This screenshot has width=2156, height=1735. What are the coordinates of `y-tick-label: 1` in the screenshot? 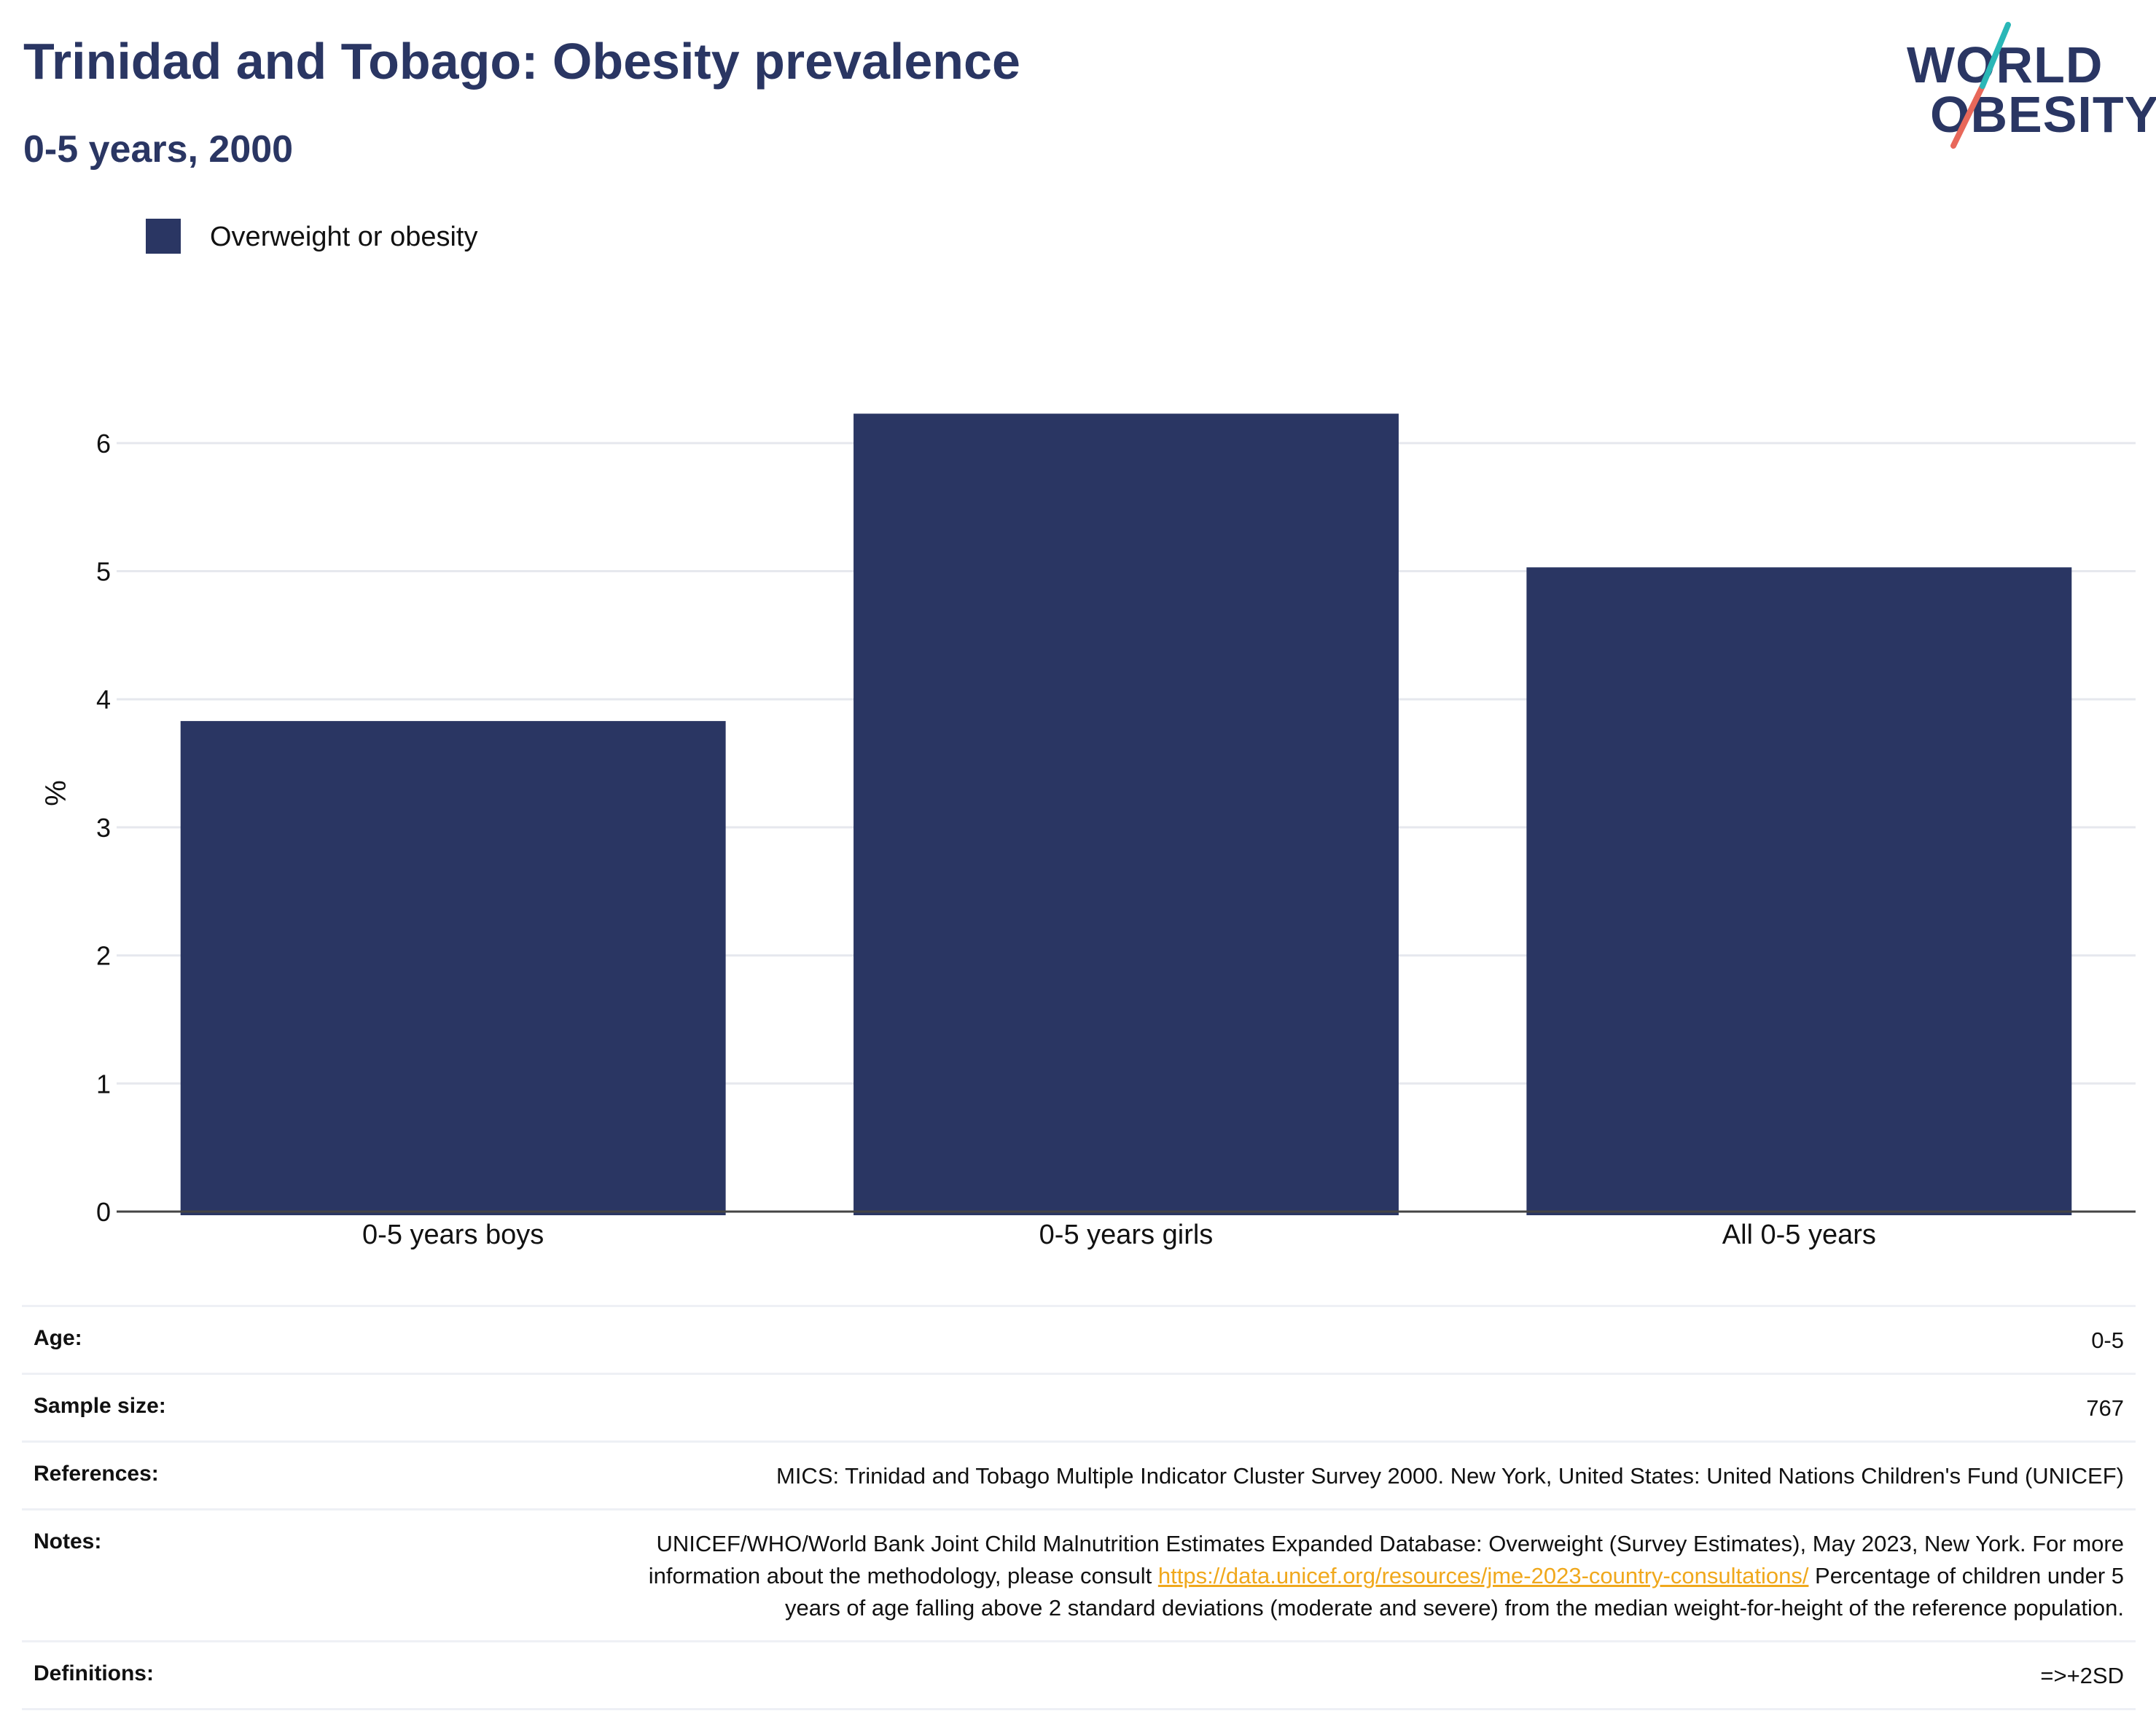 It's located at (103, 1084).